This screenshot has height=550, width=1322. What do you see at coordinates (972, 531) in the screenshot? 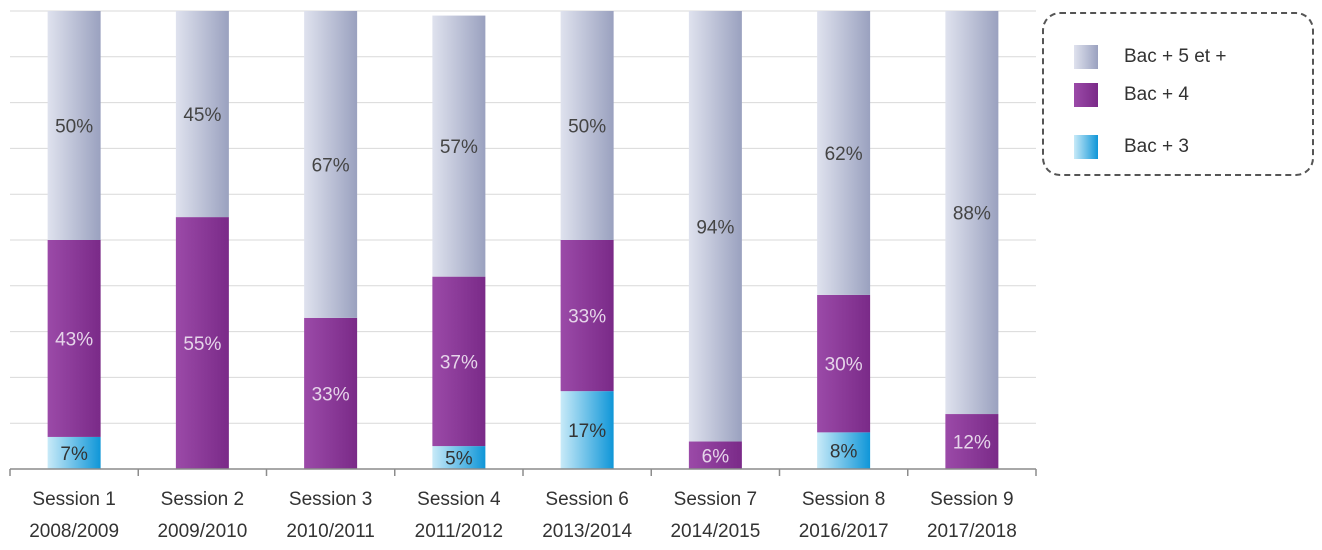
I see `x-tick-label: 2017/2018` at bounding box center [972, 531].